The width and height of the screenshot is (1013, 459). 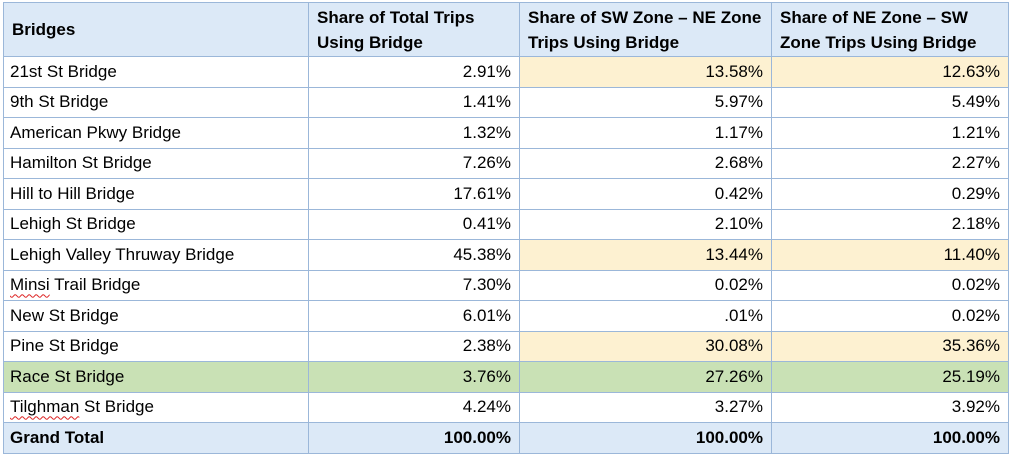 What do you see at coordinates (30, 285) in the screenshot?
I see `spellcheck-underlined-word: Minsi` at bounding box center [30, 285].